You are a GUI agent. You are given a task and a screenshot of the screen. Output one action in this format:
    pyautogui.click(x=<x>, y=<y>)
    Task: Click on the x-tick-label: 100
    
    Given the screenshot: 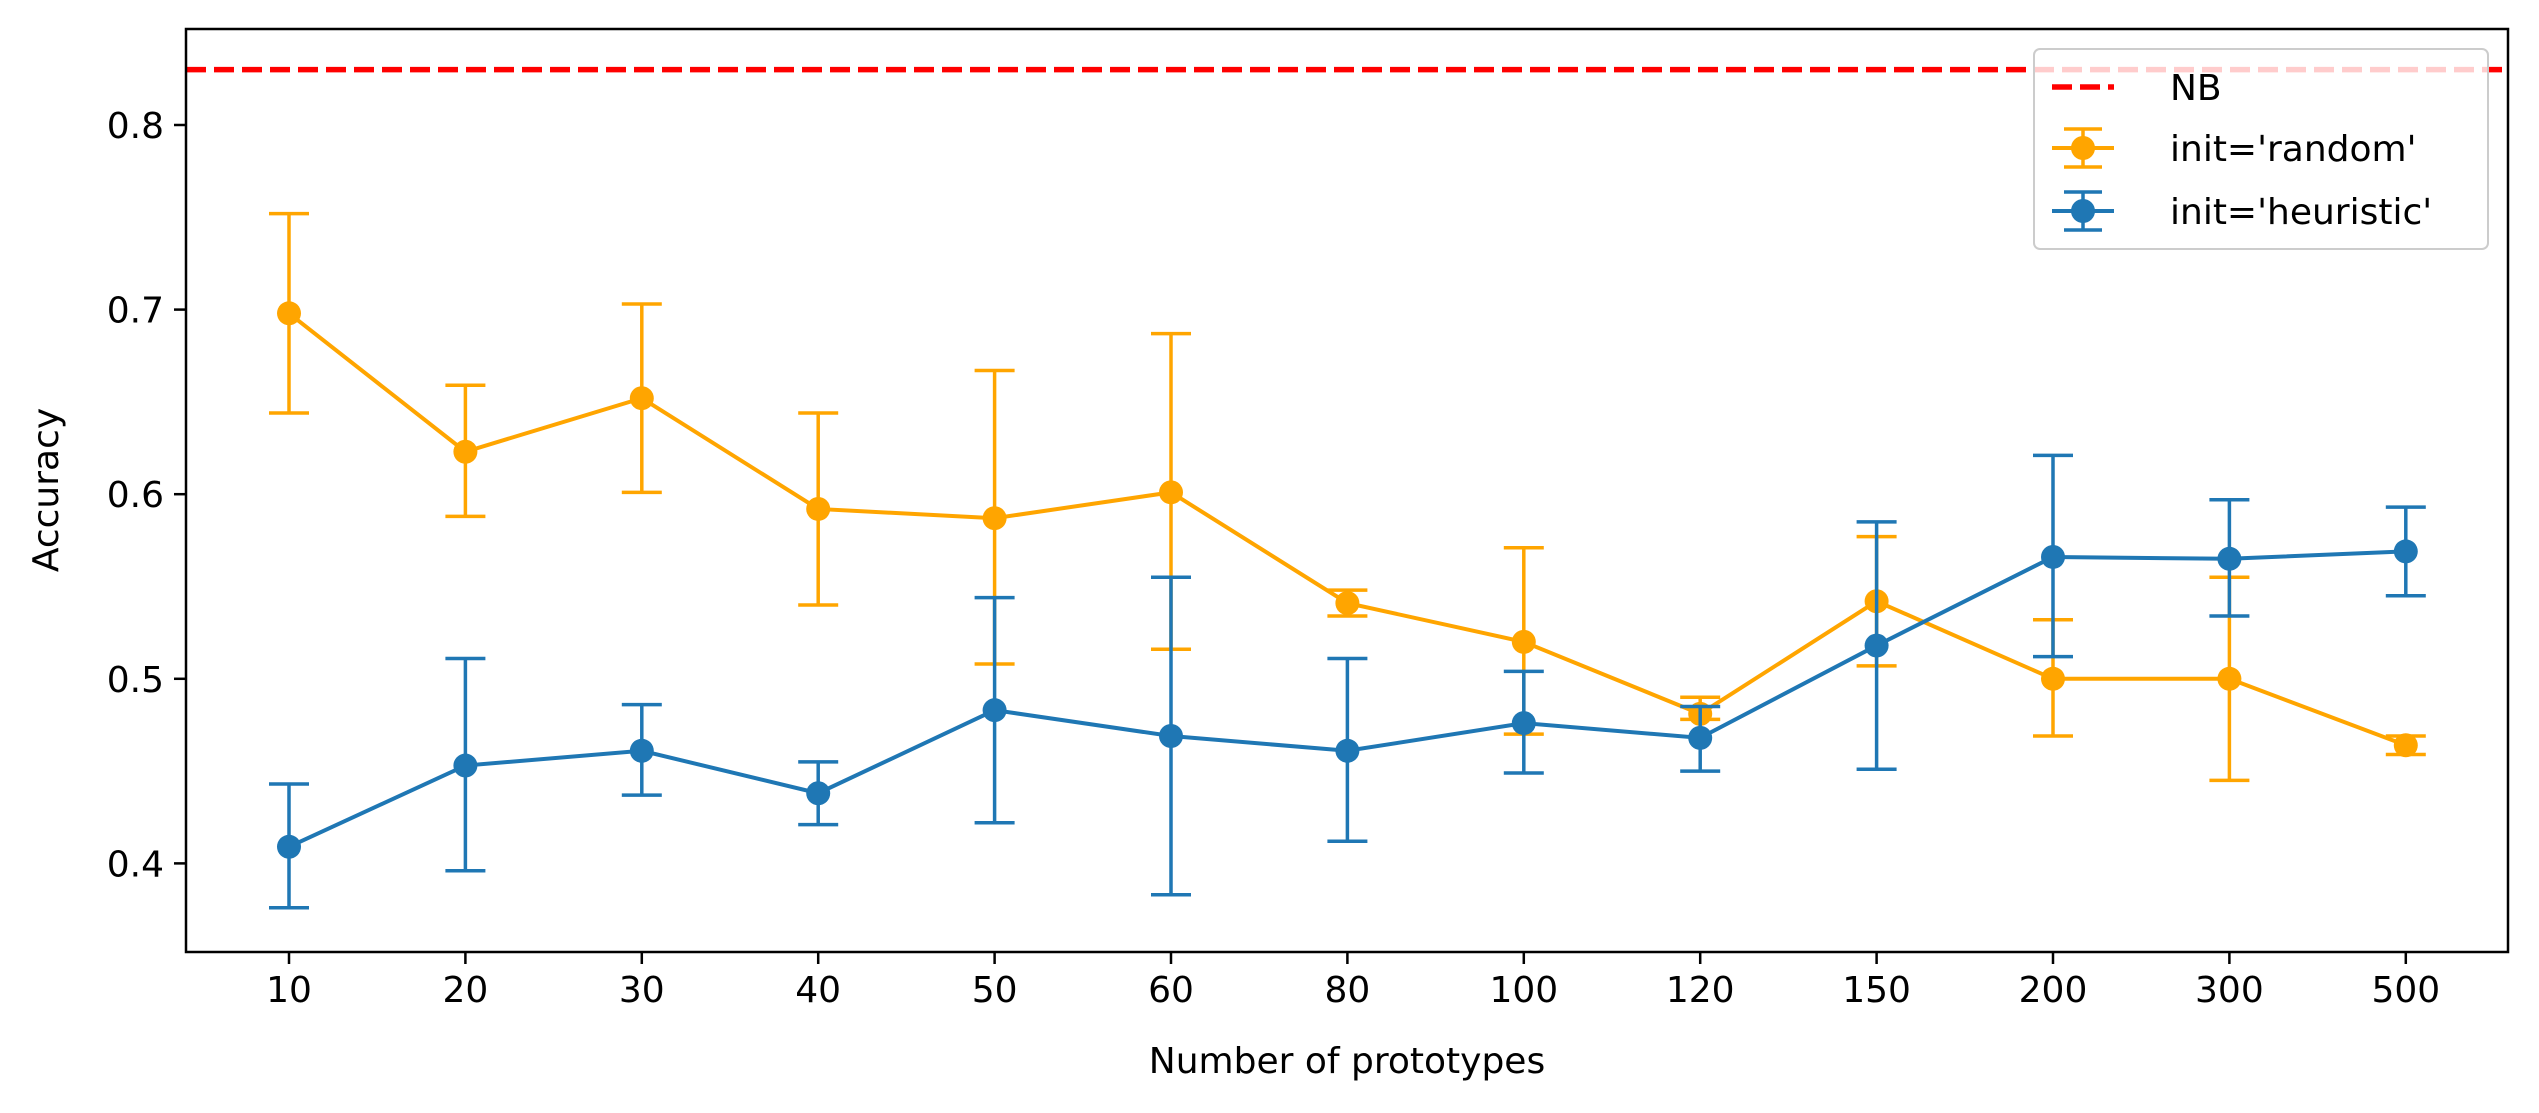 What is the action you would take?
    pyautogui.click(x=1523, y=990)
    